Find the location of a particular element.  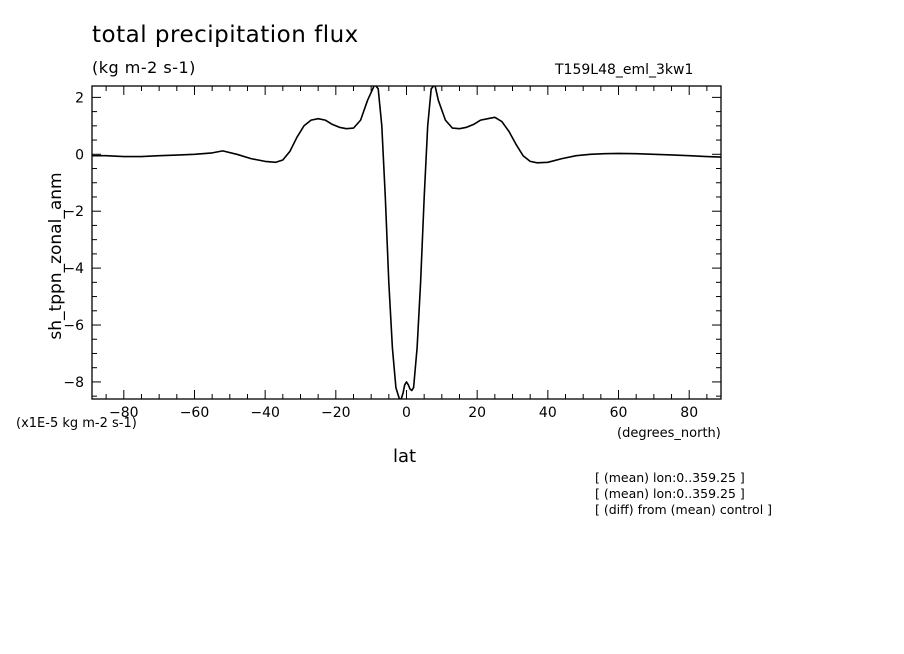

y-tick-label: −8 is located at coordinates (73, 383).